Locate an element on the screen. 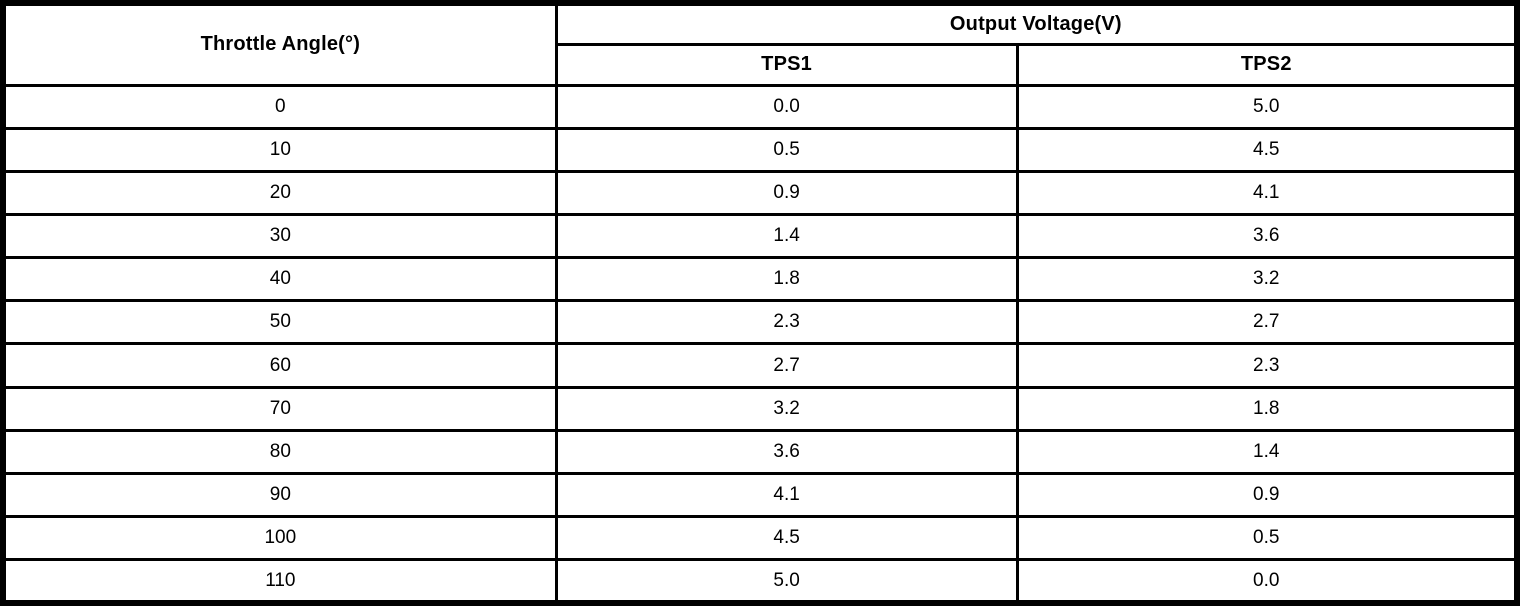 The height and width of the screenshot is (606, 1520). table-row: 80 3.6 1.4 is located at coordinates (760, 451).